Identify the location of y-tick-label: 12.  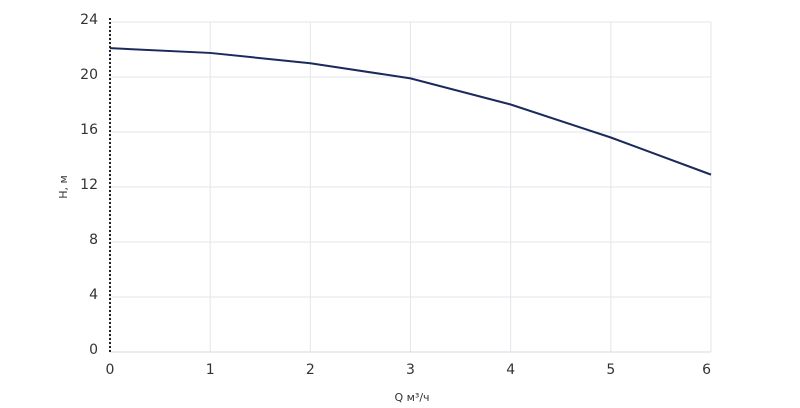
(89, 185).